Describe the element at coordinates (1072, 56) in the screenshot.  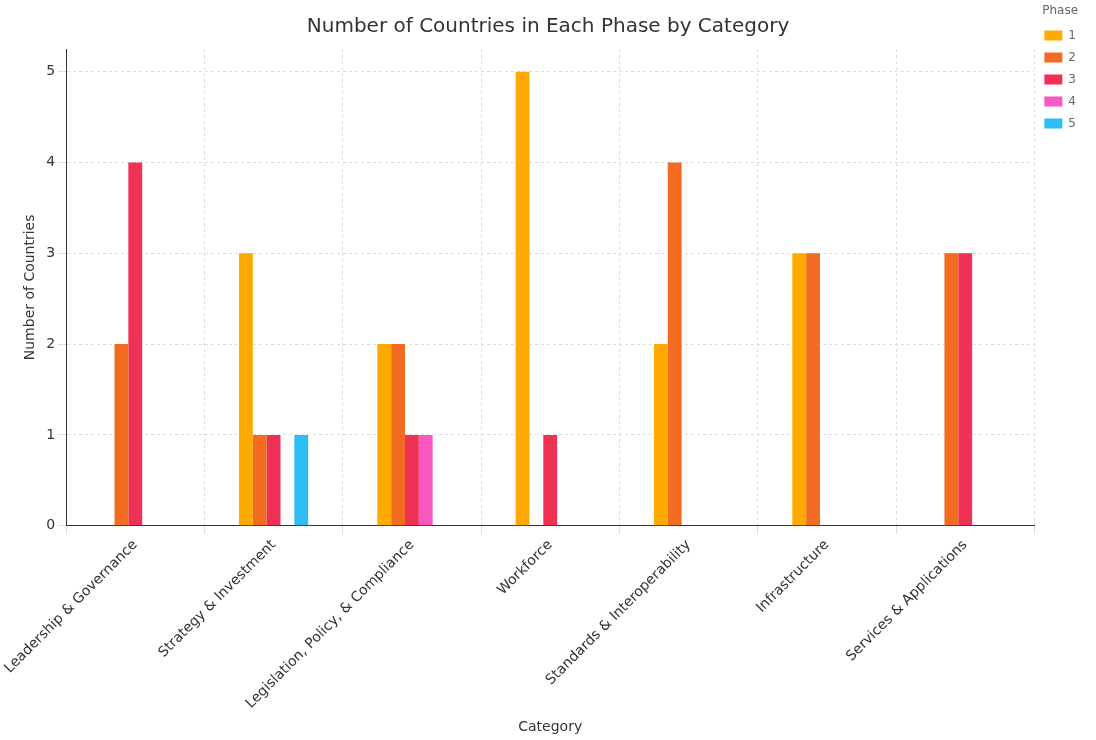
I see `legend-label: 2` at that location.